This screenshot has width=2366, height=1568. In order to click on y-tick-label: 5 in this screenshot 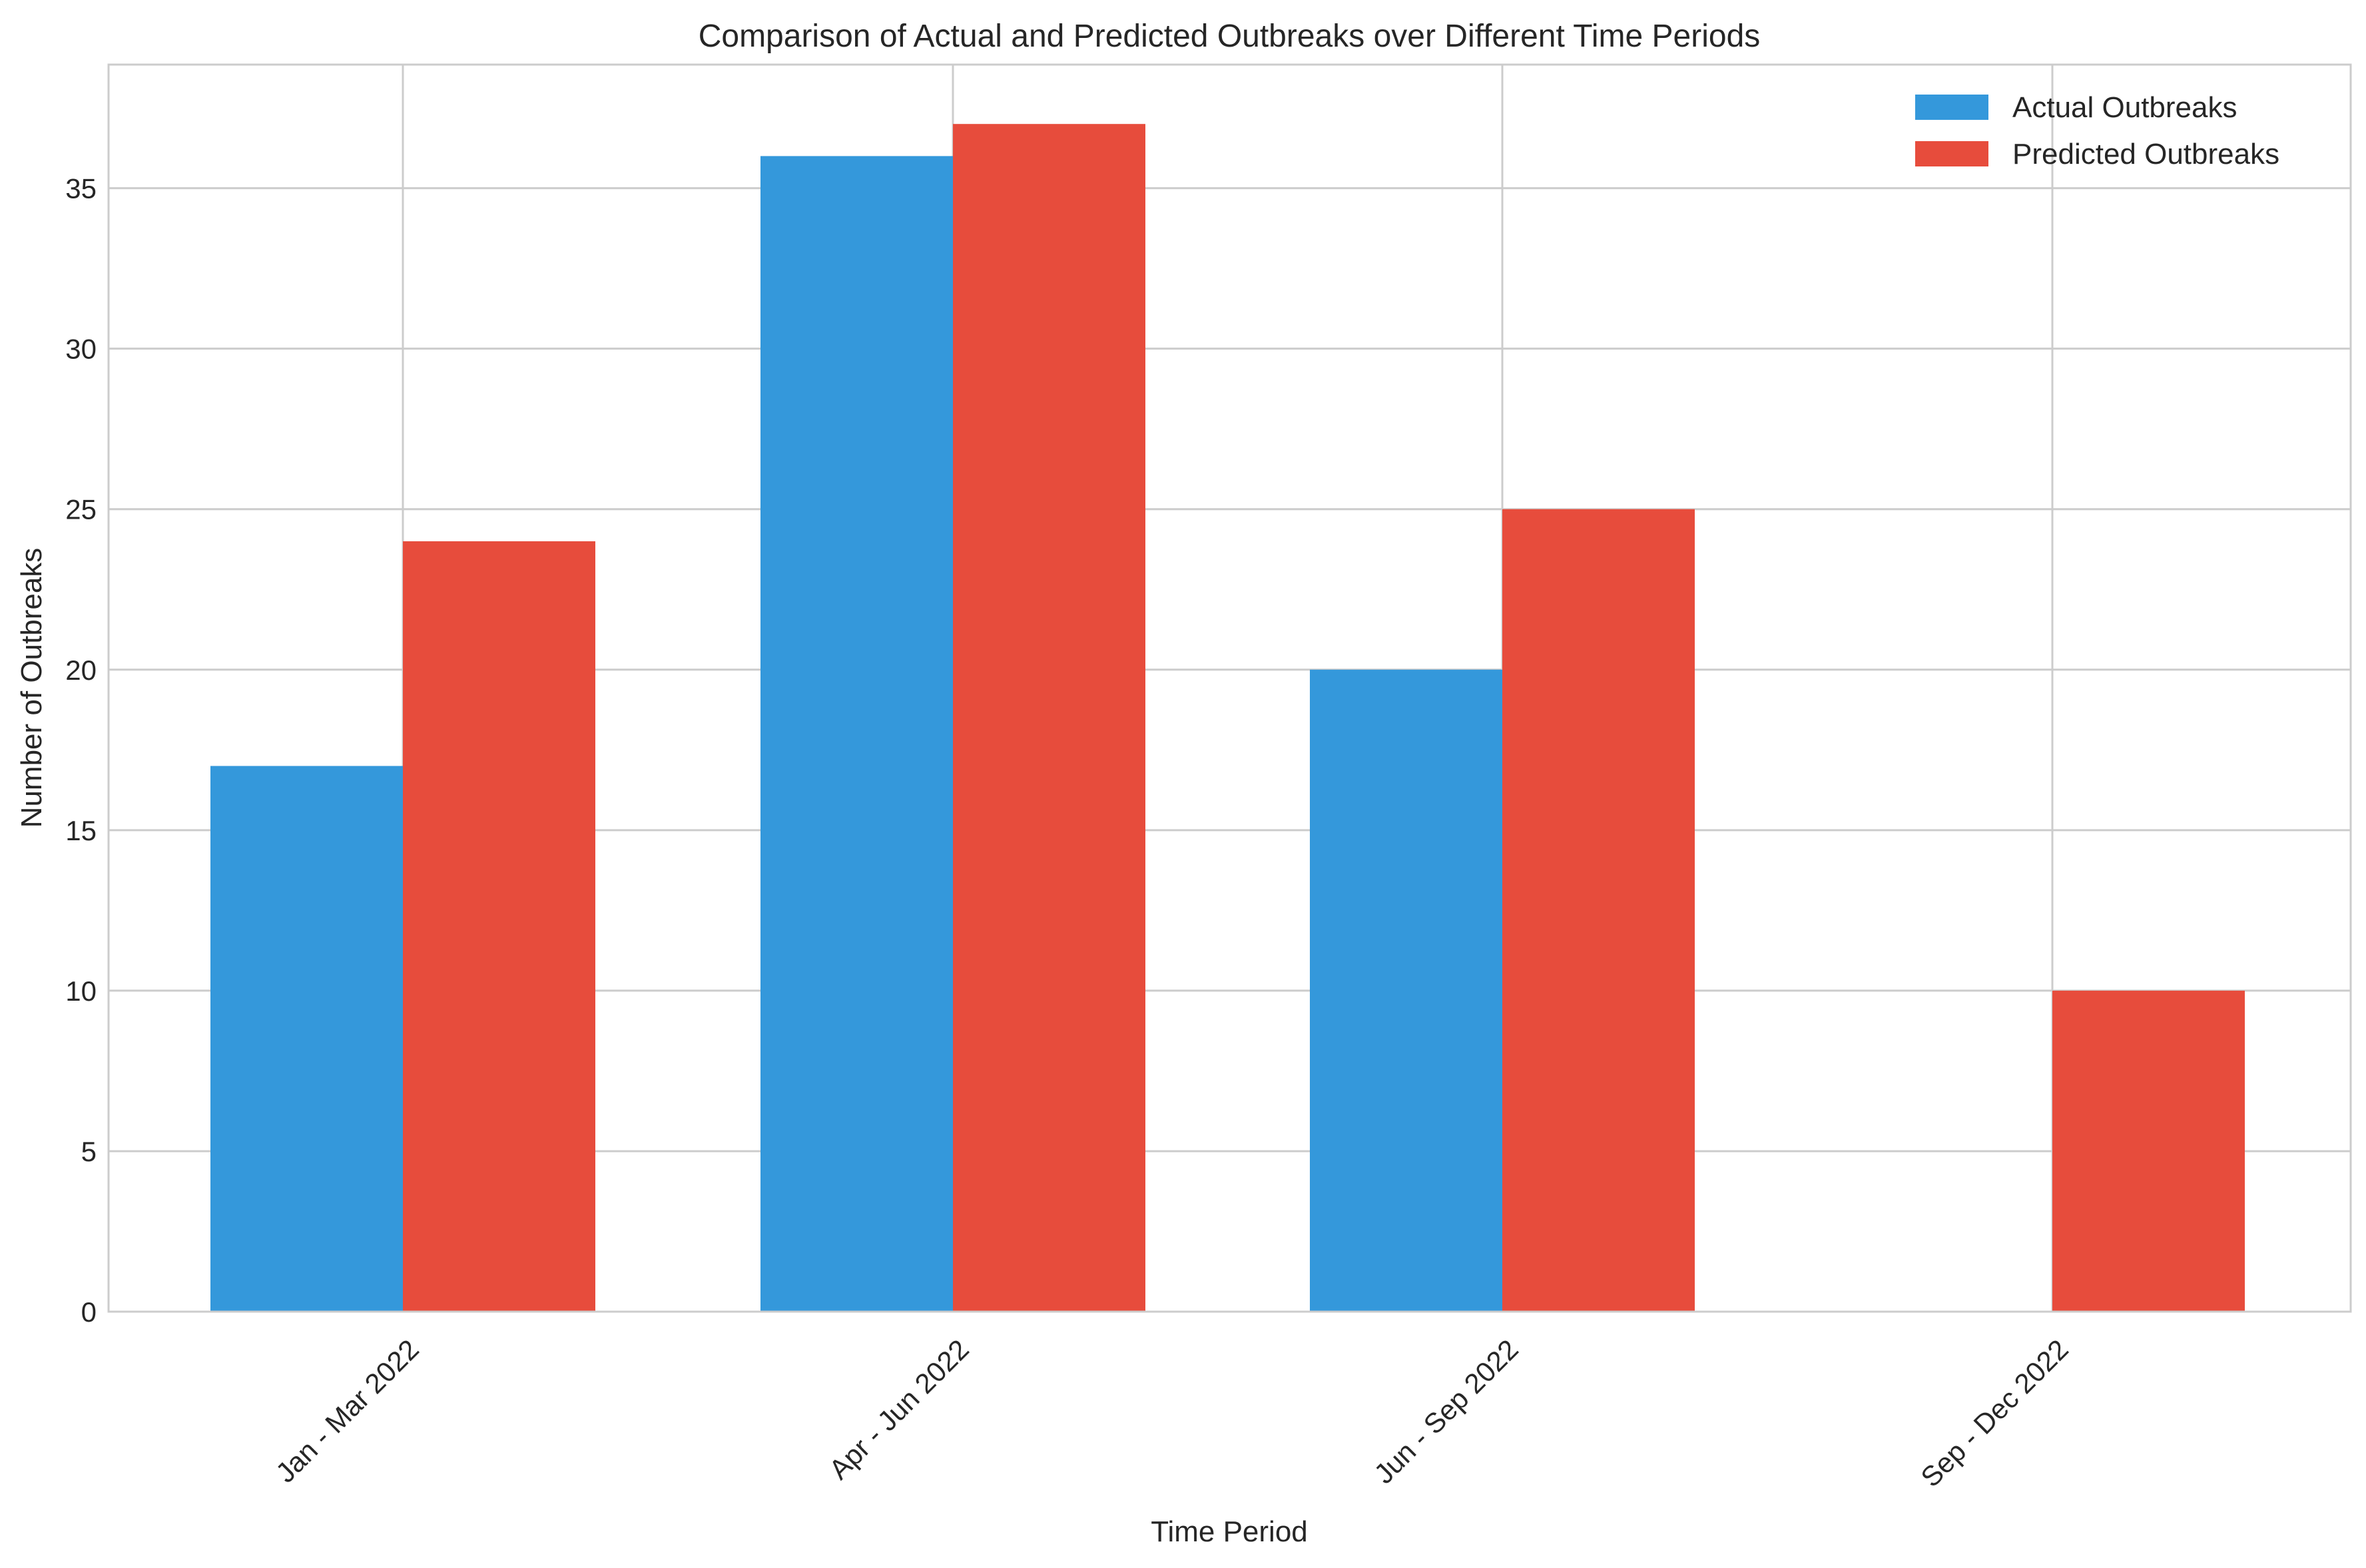, I will do `click(89, 1151)`.